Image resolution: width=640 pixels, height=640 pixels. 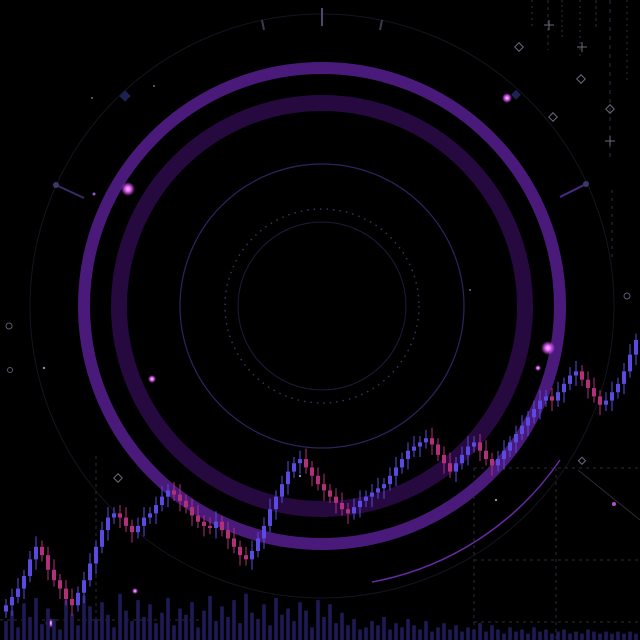 What do you see at coordinates (322, 306) in the screenshot?
I see `ring-dotted` at bounding box center [322, 306].